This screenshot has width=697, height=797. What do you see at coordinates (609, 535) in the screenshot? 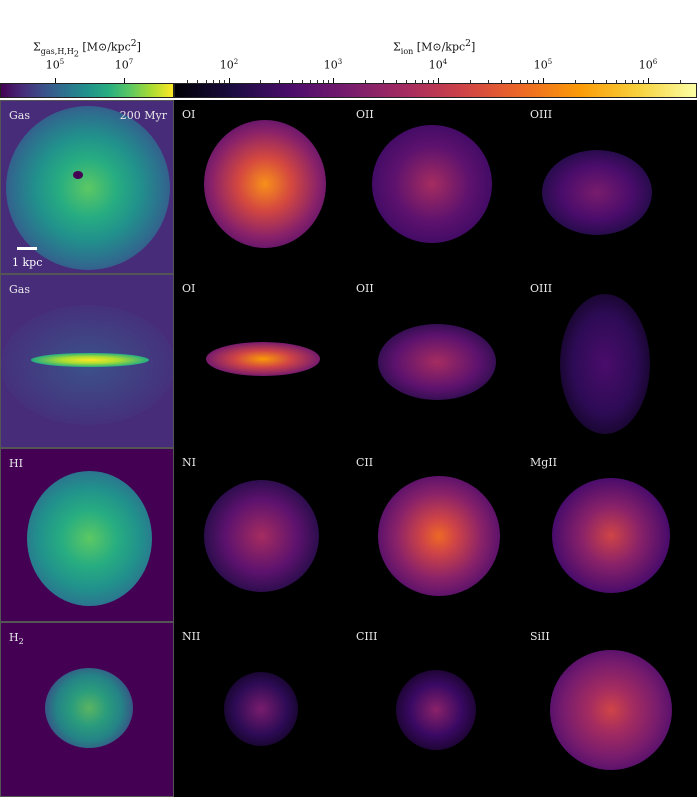
I see `panel-mgii: MgII` at bounding box center [609, 535].